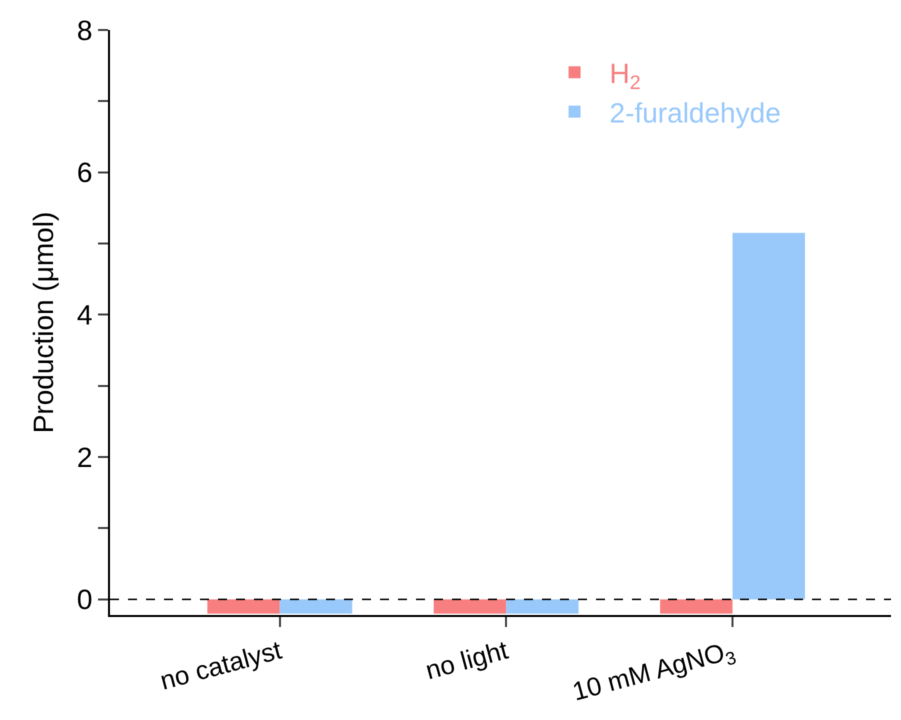 This screenshot has height=720, width=901. I want to click on y-tick-label: 2, so click(84, 457).